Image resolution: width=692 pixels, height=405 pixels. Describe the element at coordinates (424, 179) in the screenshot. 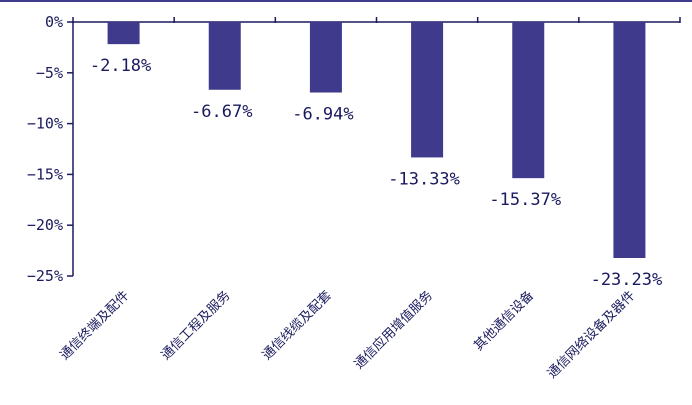

I see `data-label: -13.33%` at that location.